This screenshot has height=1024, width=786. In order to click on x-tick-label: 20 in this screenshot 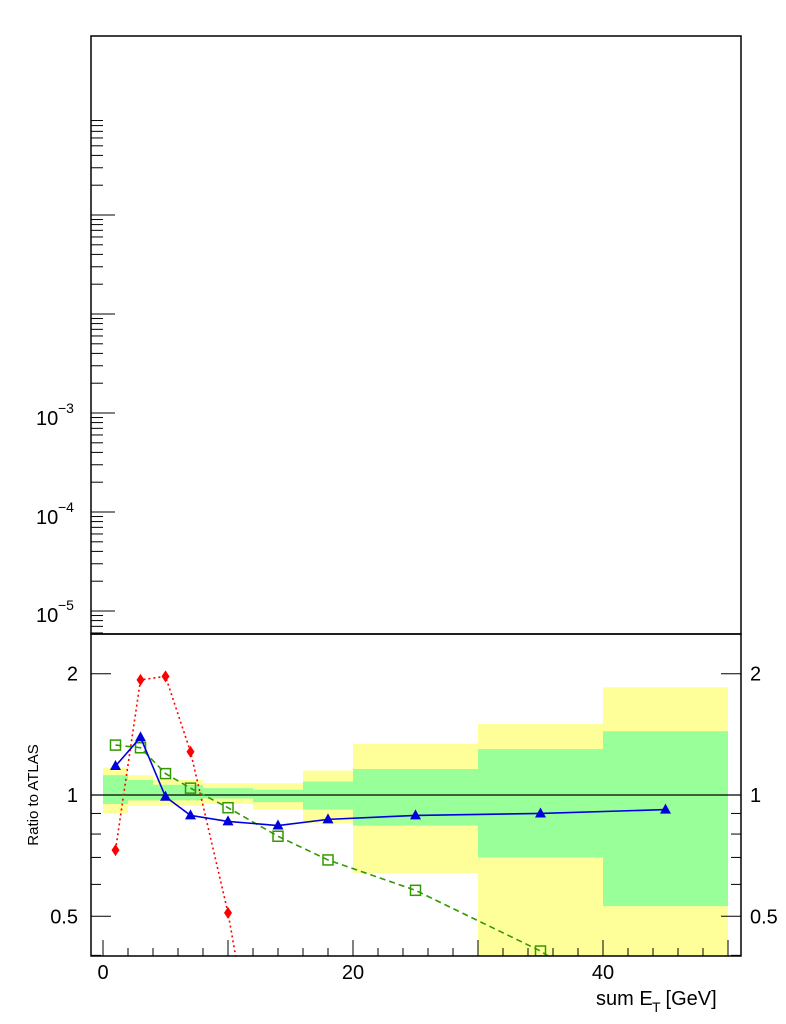, I will do `click(353, 973)`.